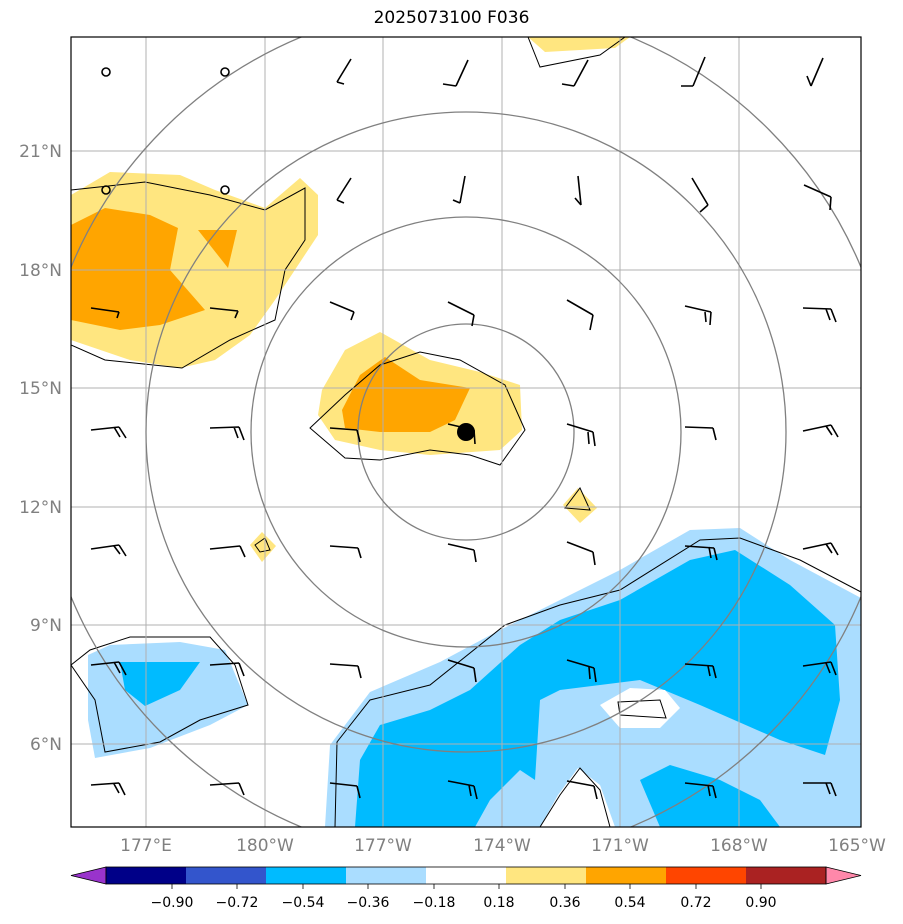  Describe the element at coordinates (843, 875) in the screenshot. I see `colorbar-extend-high` at that location.